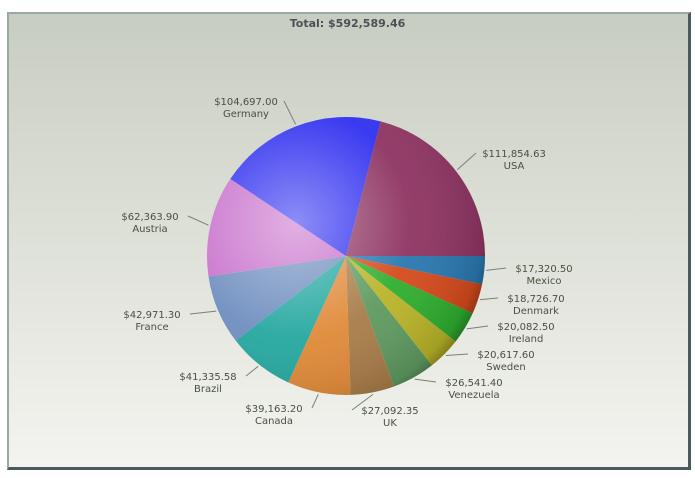 This screenshot has width=695, height=478. I want to click on leader-line-ireland, so click(477, 327).